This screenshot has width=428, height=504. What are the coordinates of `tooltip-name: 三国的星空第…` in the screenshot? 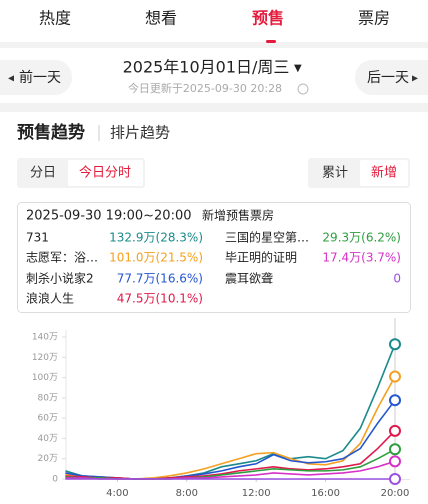 It's located at (267, 237).